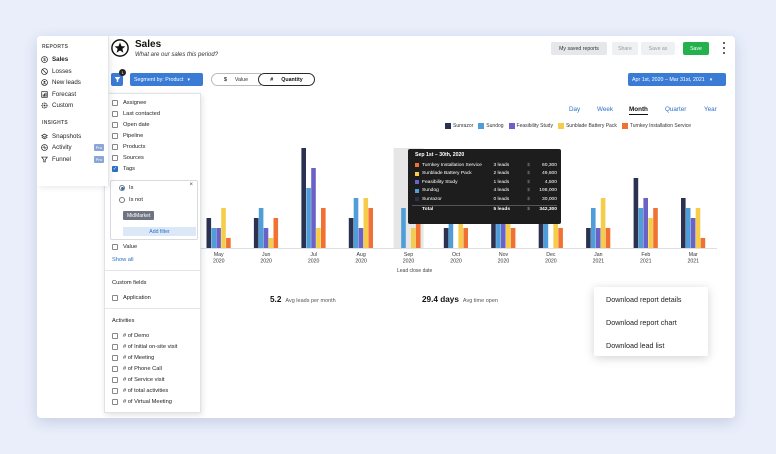 This screenshot has height=454, width=776. Describe the element at coordinates (166, 79) in the screenshot. I see `segment-dropdown: Segment by: Product ▾` at that location.